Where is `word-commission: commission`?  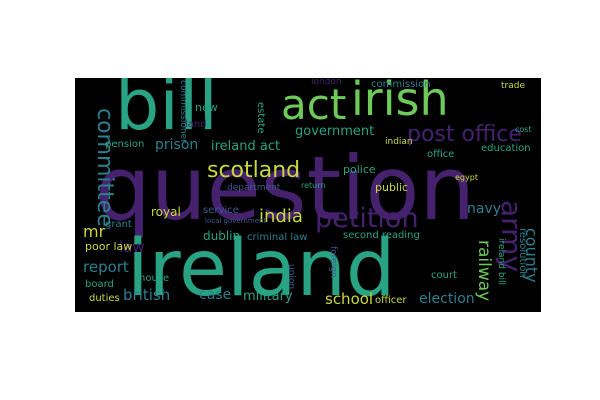 word-commission: commission is located at coordinates (401, 84).